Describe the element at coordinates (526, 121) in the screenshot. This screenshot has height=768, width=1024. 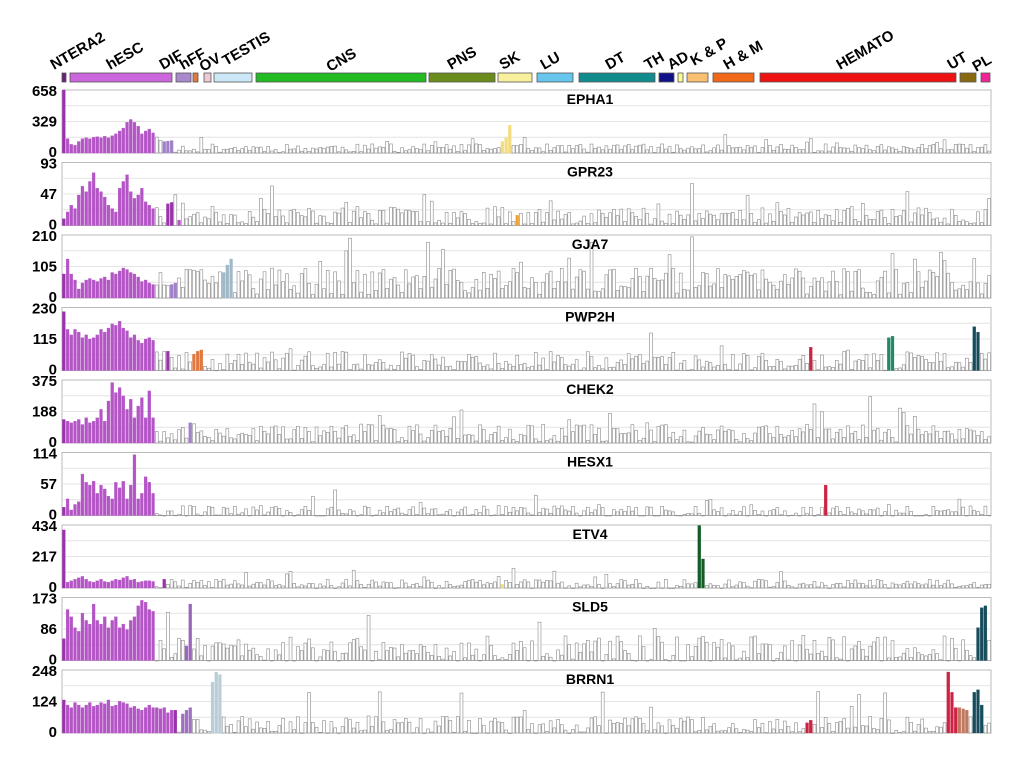
I see `bars-epha1` at that location.